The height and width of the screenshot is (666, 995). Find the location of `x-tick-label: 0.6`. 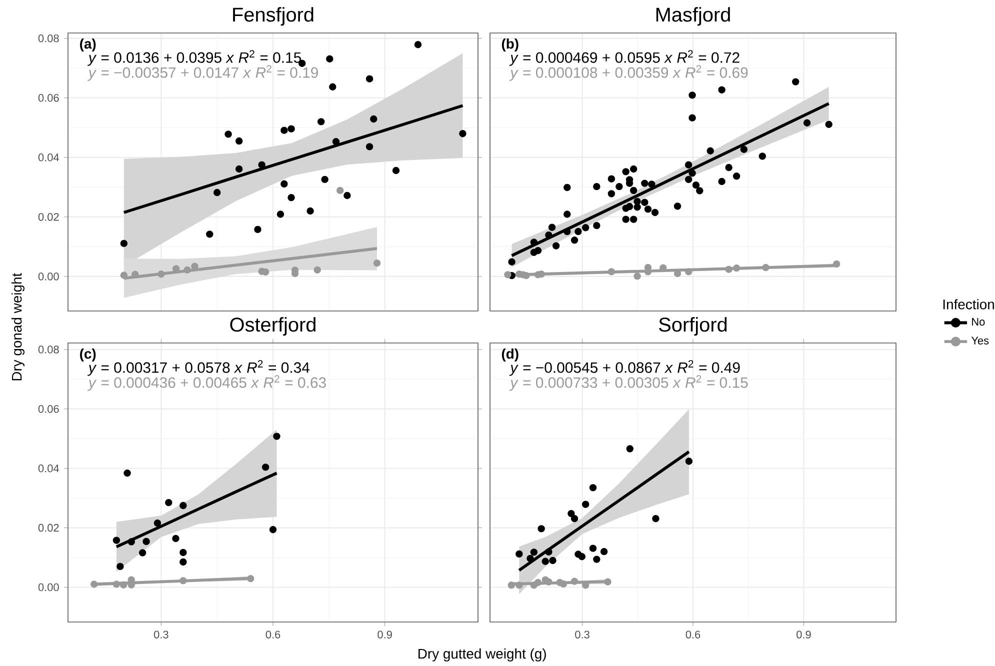

x-tick-label: 0.6 is located at coordinates (273, 634).